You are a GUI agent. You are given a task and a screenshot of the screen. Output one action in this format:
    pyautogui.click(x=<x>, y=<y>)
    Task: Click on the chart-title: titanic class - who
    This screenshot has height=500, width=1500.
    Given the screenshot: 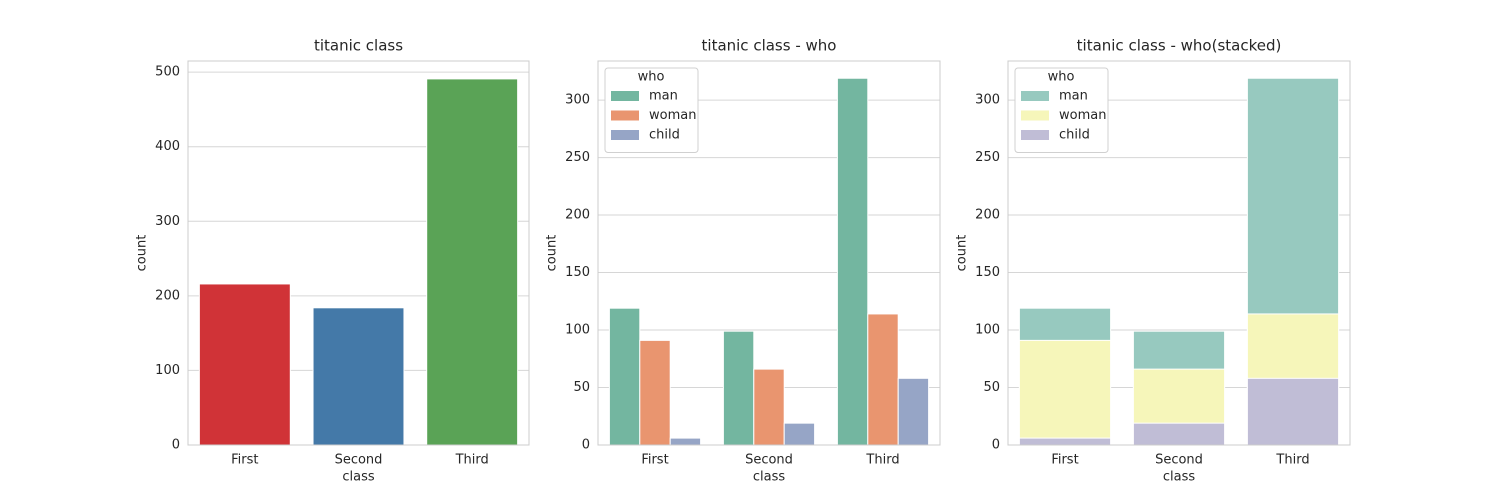 What is the action you would take?
    pyautogui.click(x=769, y=46)
    